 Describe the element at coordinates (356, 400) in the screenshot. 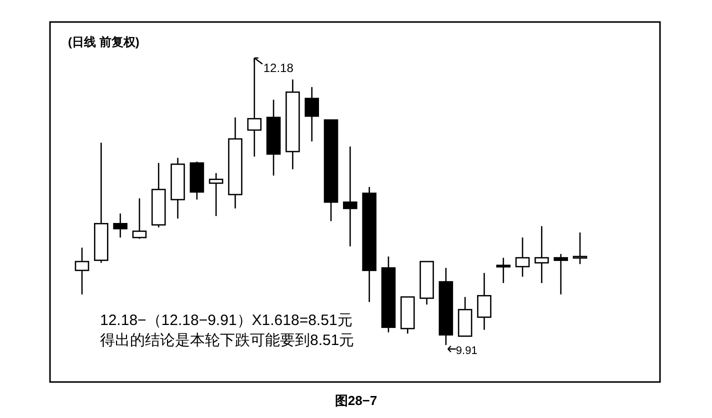

I see `caption: 图28−7` at that location.